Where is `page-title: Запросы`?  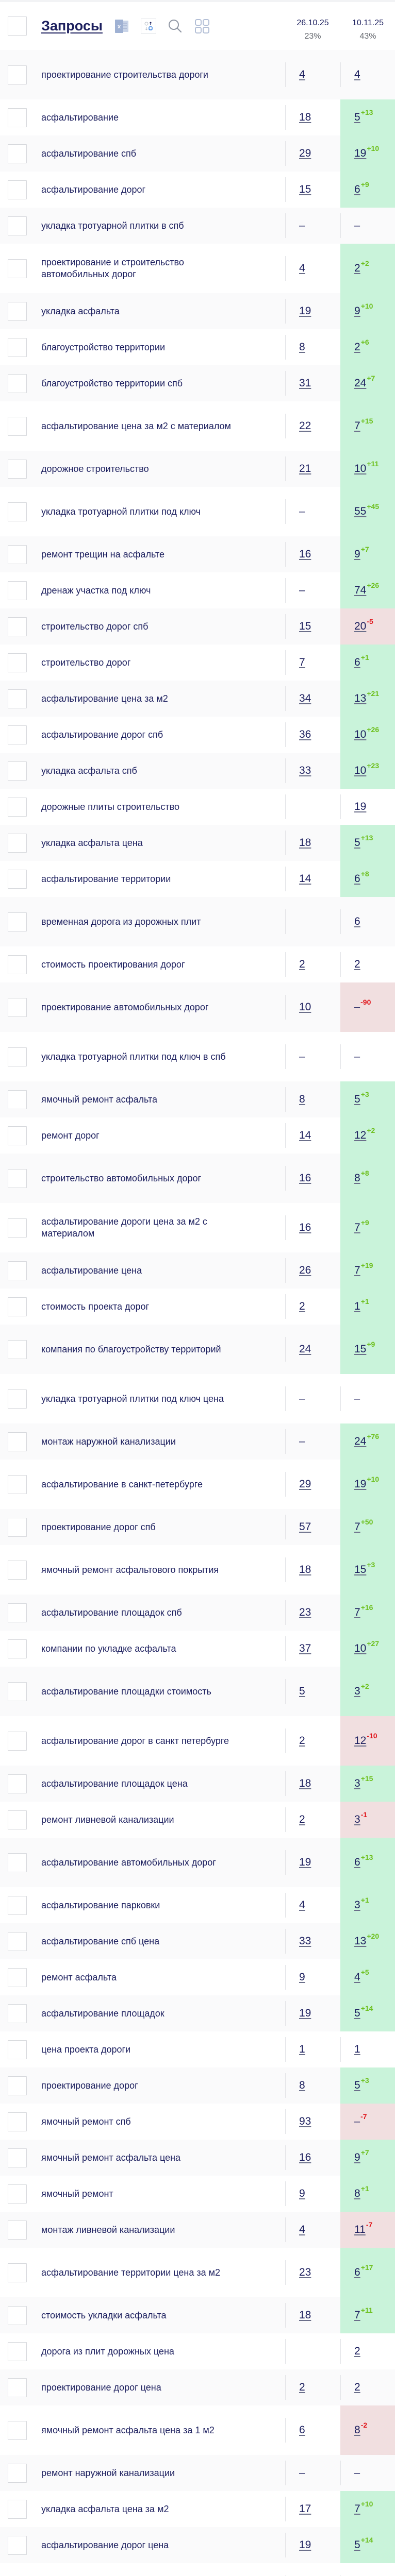
page-title: Запросы is located at coordinates (72, 25).